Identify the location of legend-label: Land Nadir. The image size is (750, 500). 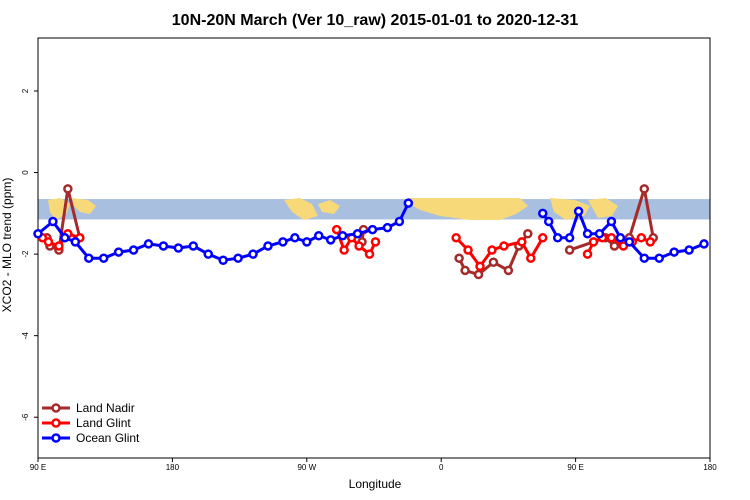
(105, 408).